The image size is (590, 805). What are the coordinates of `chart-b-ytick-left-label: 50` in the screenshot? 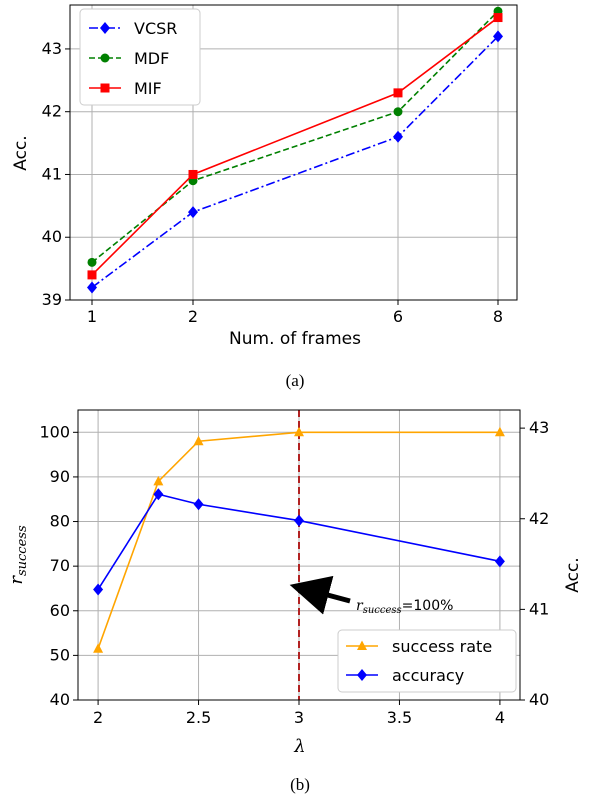 It's located at (60, 654).